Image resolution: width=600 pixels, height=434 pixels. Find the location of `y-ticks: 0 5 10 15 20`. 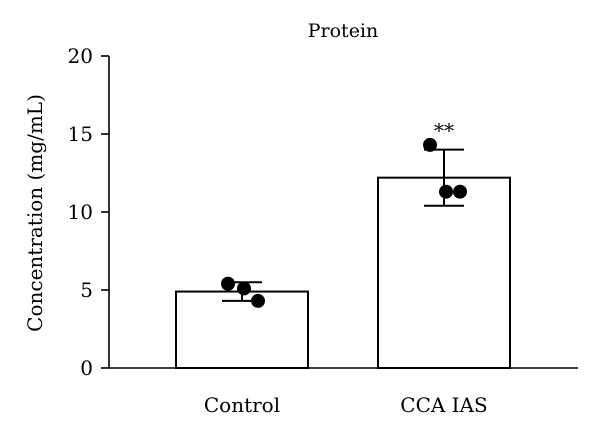

y-ticks: 0 5 10 15 20 is located at coordinates (88, 212).